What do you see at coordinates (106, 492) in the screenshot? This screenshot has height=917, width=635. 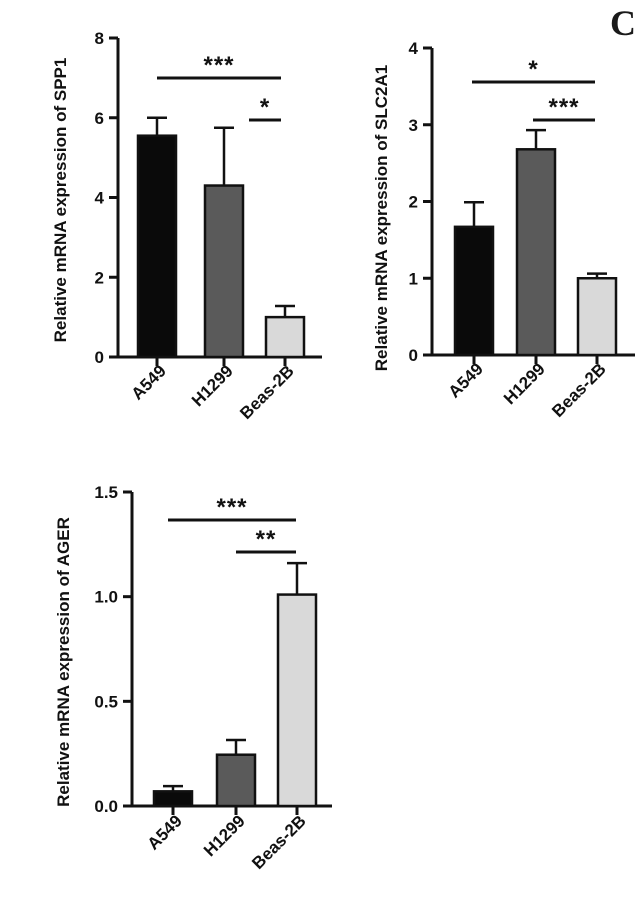 I see `y-tick-label: 1.5` at bounding box center [106, 492].